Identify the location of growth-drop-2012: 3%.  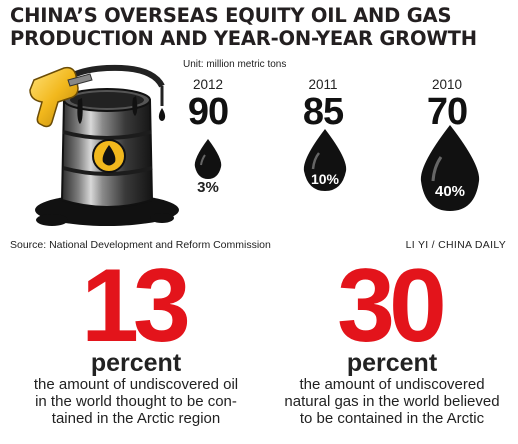
(208, 172).